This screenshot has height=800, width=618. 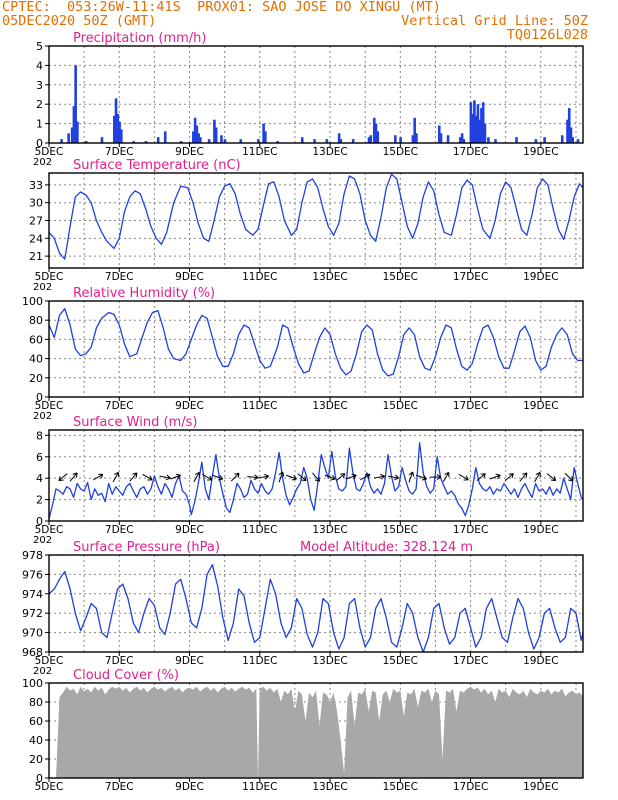 I want to click on y-tick-label: 33, so click(x=36, y=185).